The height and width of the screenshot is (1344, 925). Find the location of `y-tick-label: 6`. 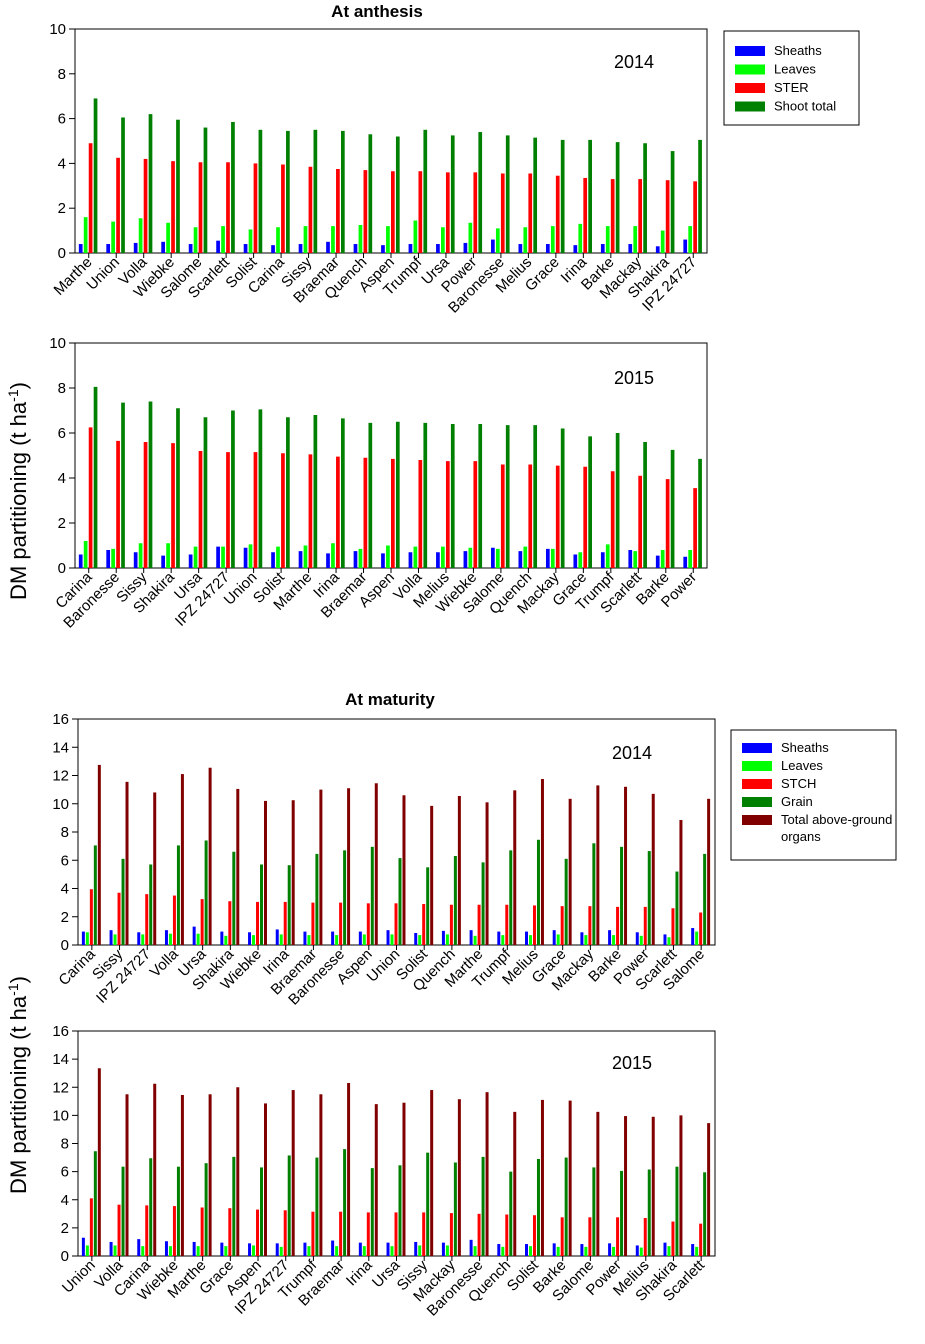

y-tick-label: 6 is located at coordinates (65, 1172).